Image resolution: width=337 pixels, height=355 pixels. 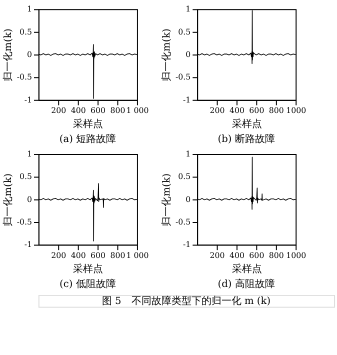 I want to click on text: (b) 断路故障, so click(x=246, y=139).